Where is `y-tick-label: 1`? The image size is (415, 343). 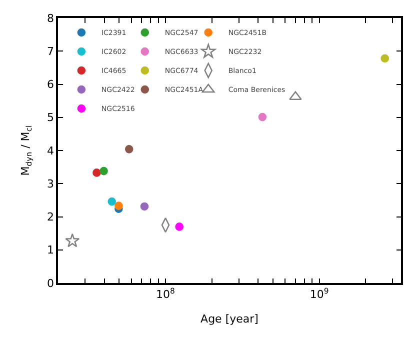
y-tick-label: 1 is located at coordinates (50, 250).